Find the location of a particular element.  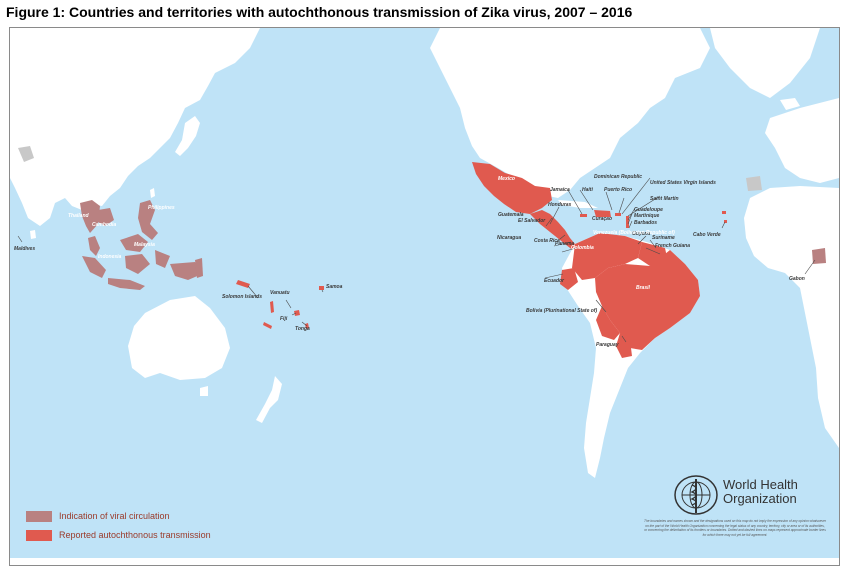

who-name-line2: Organization is located at coordinates (760, 498).